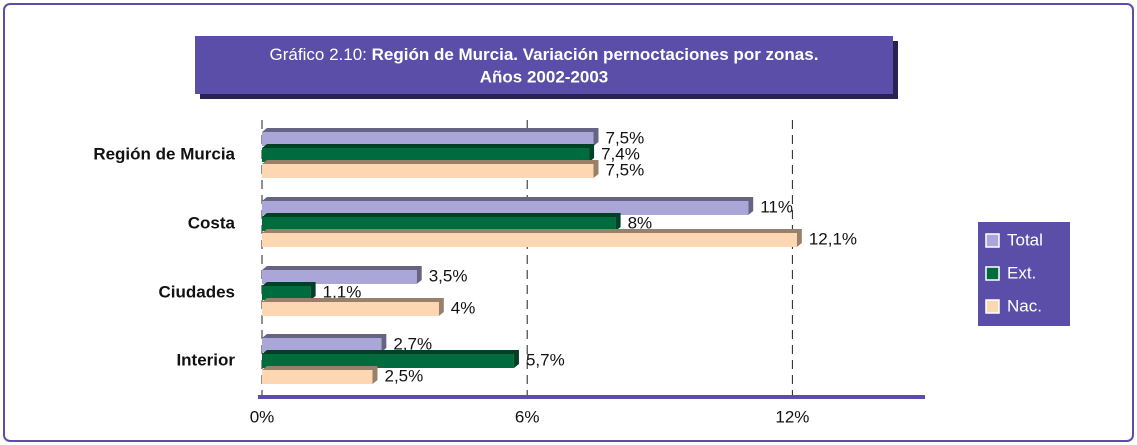 The width and height of the screenshot is (1137, 445). Describe the element at coordinates (205, 359) in the screenshot. I see `category-label: Interior` at that location.